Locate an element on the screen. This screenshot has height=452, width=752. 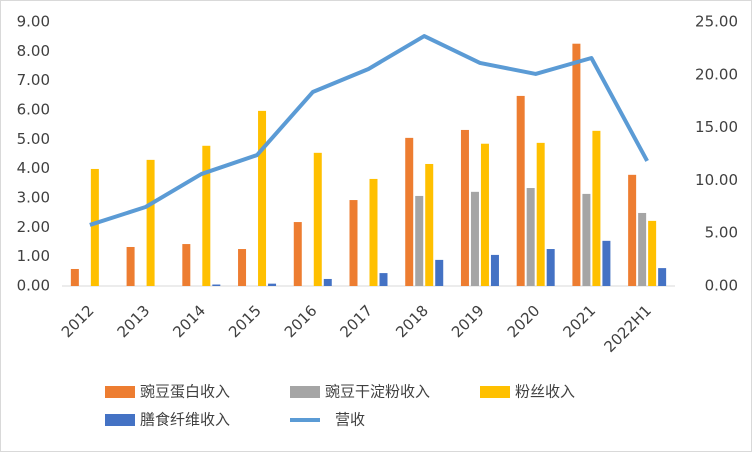
legend-label: 豌豆蛋白收入 is located at coordinates (185, 392).